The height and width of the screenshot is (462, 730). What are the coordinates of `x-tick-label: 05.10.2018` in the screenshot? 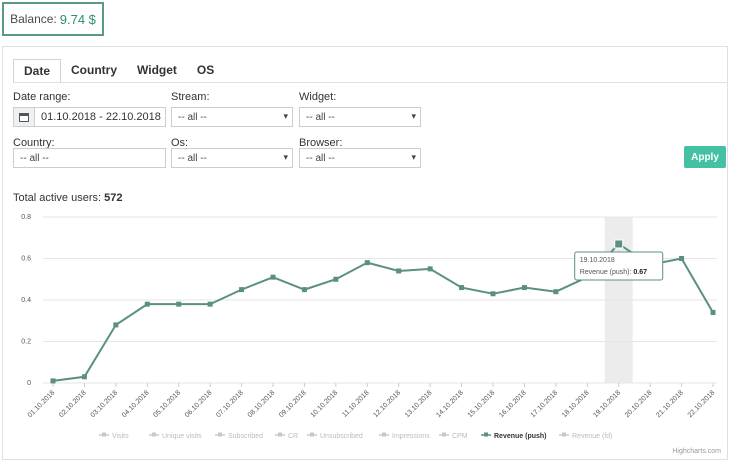 It's located at (167, 404).